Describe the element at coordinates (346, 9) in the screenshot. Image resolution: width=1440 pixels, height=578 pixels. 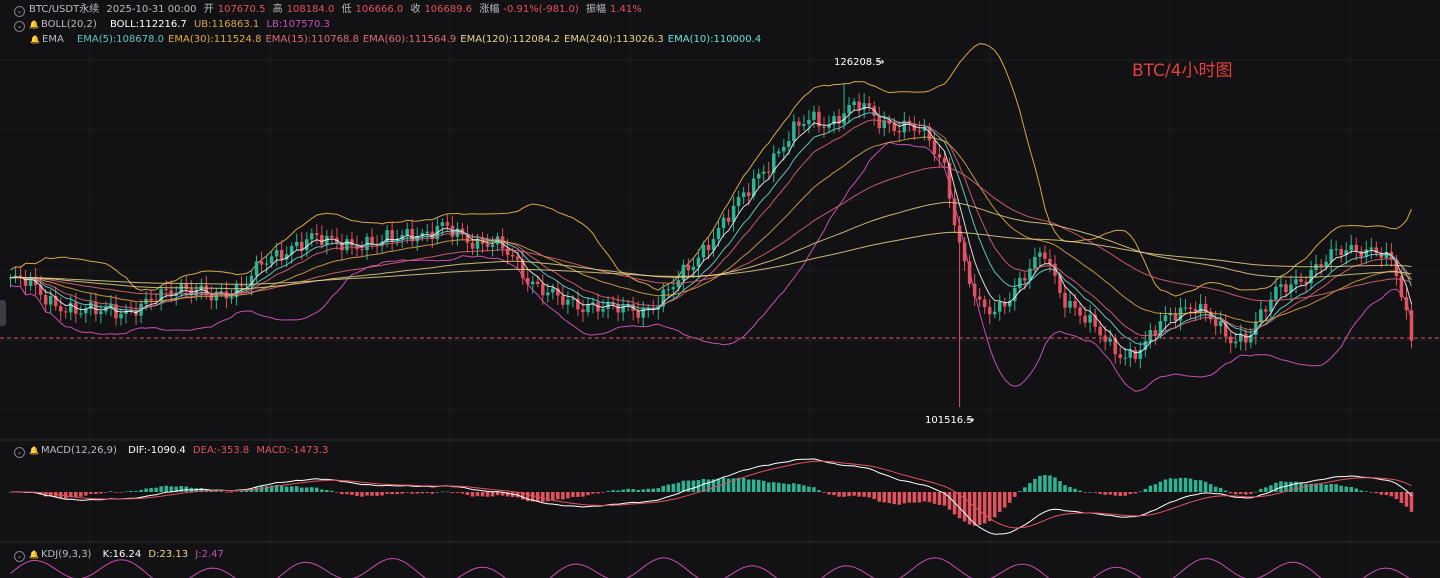
I see `low-label: 低` at that location.